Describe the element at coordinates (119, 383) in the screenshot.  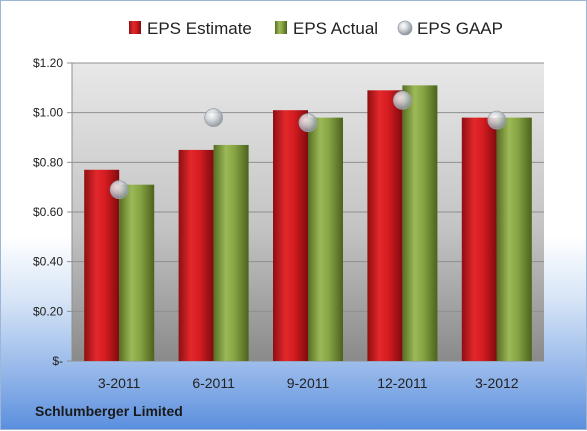
I see `x-tick-label: 3-2011` at that location.